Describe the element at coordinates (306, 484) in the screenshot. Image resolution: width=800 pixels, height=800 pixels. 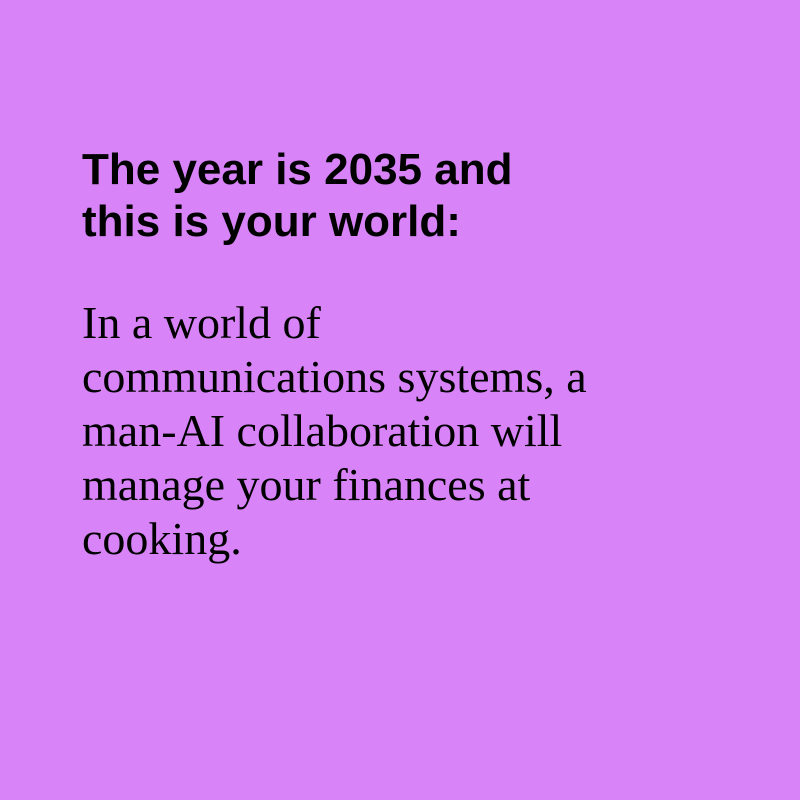
I see `body-line: manage your finances at` at that location.